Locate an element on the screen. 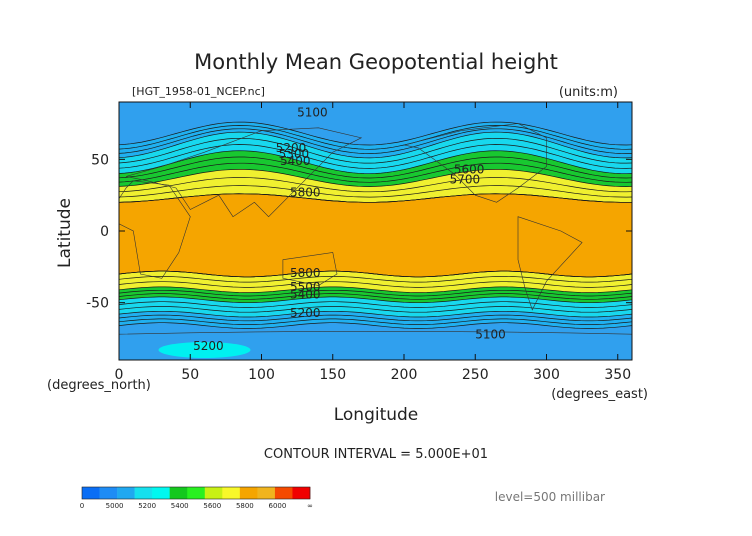  x-tick-label: 200 is located at coordinates (404, 375).